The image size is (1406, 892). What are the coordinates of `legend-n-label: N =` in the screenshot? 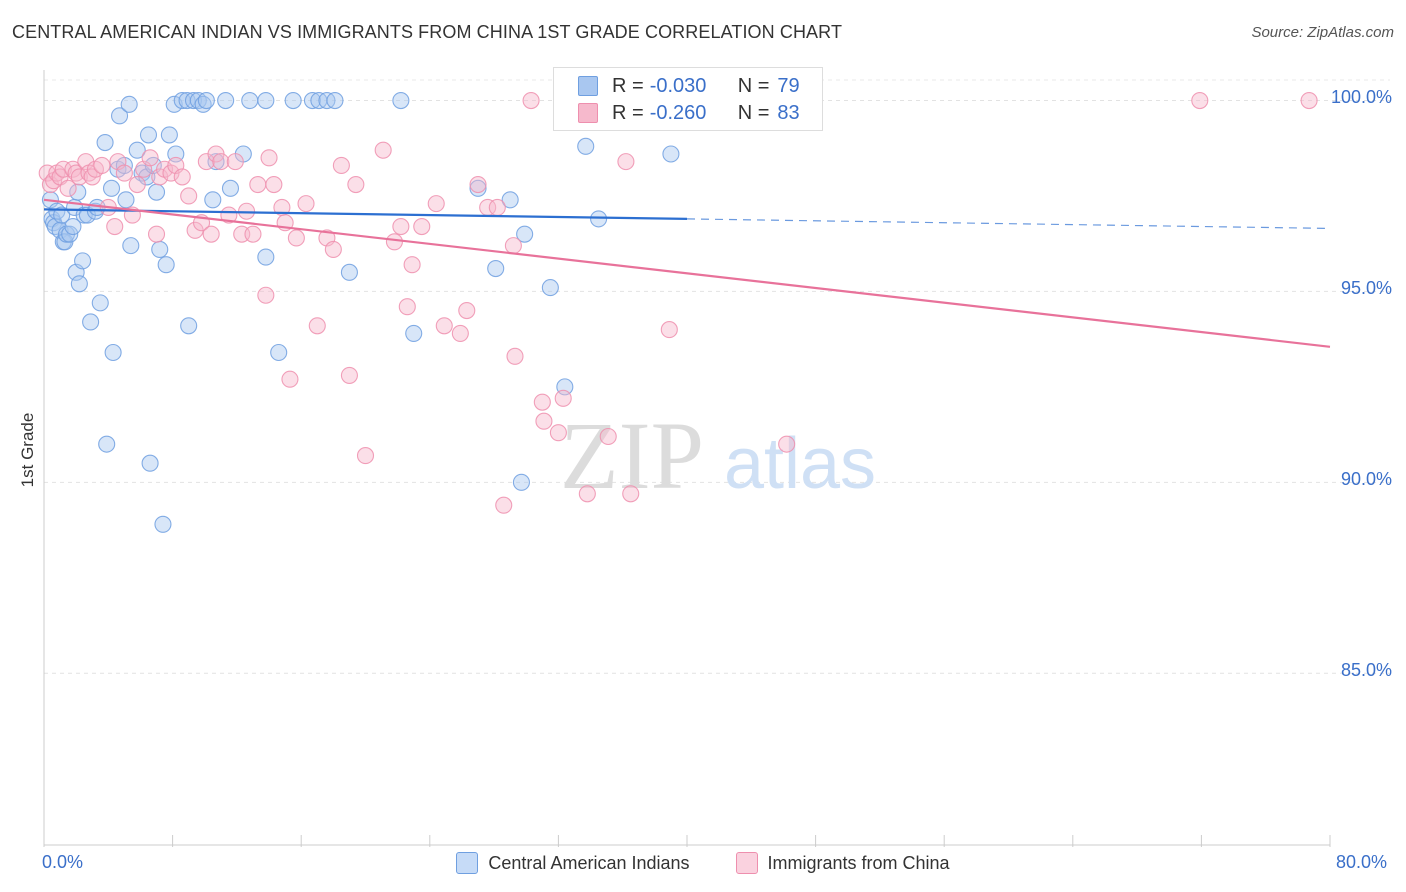 It's located at (753, 85).